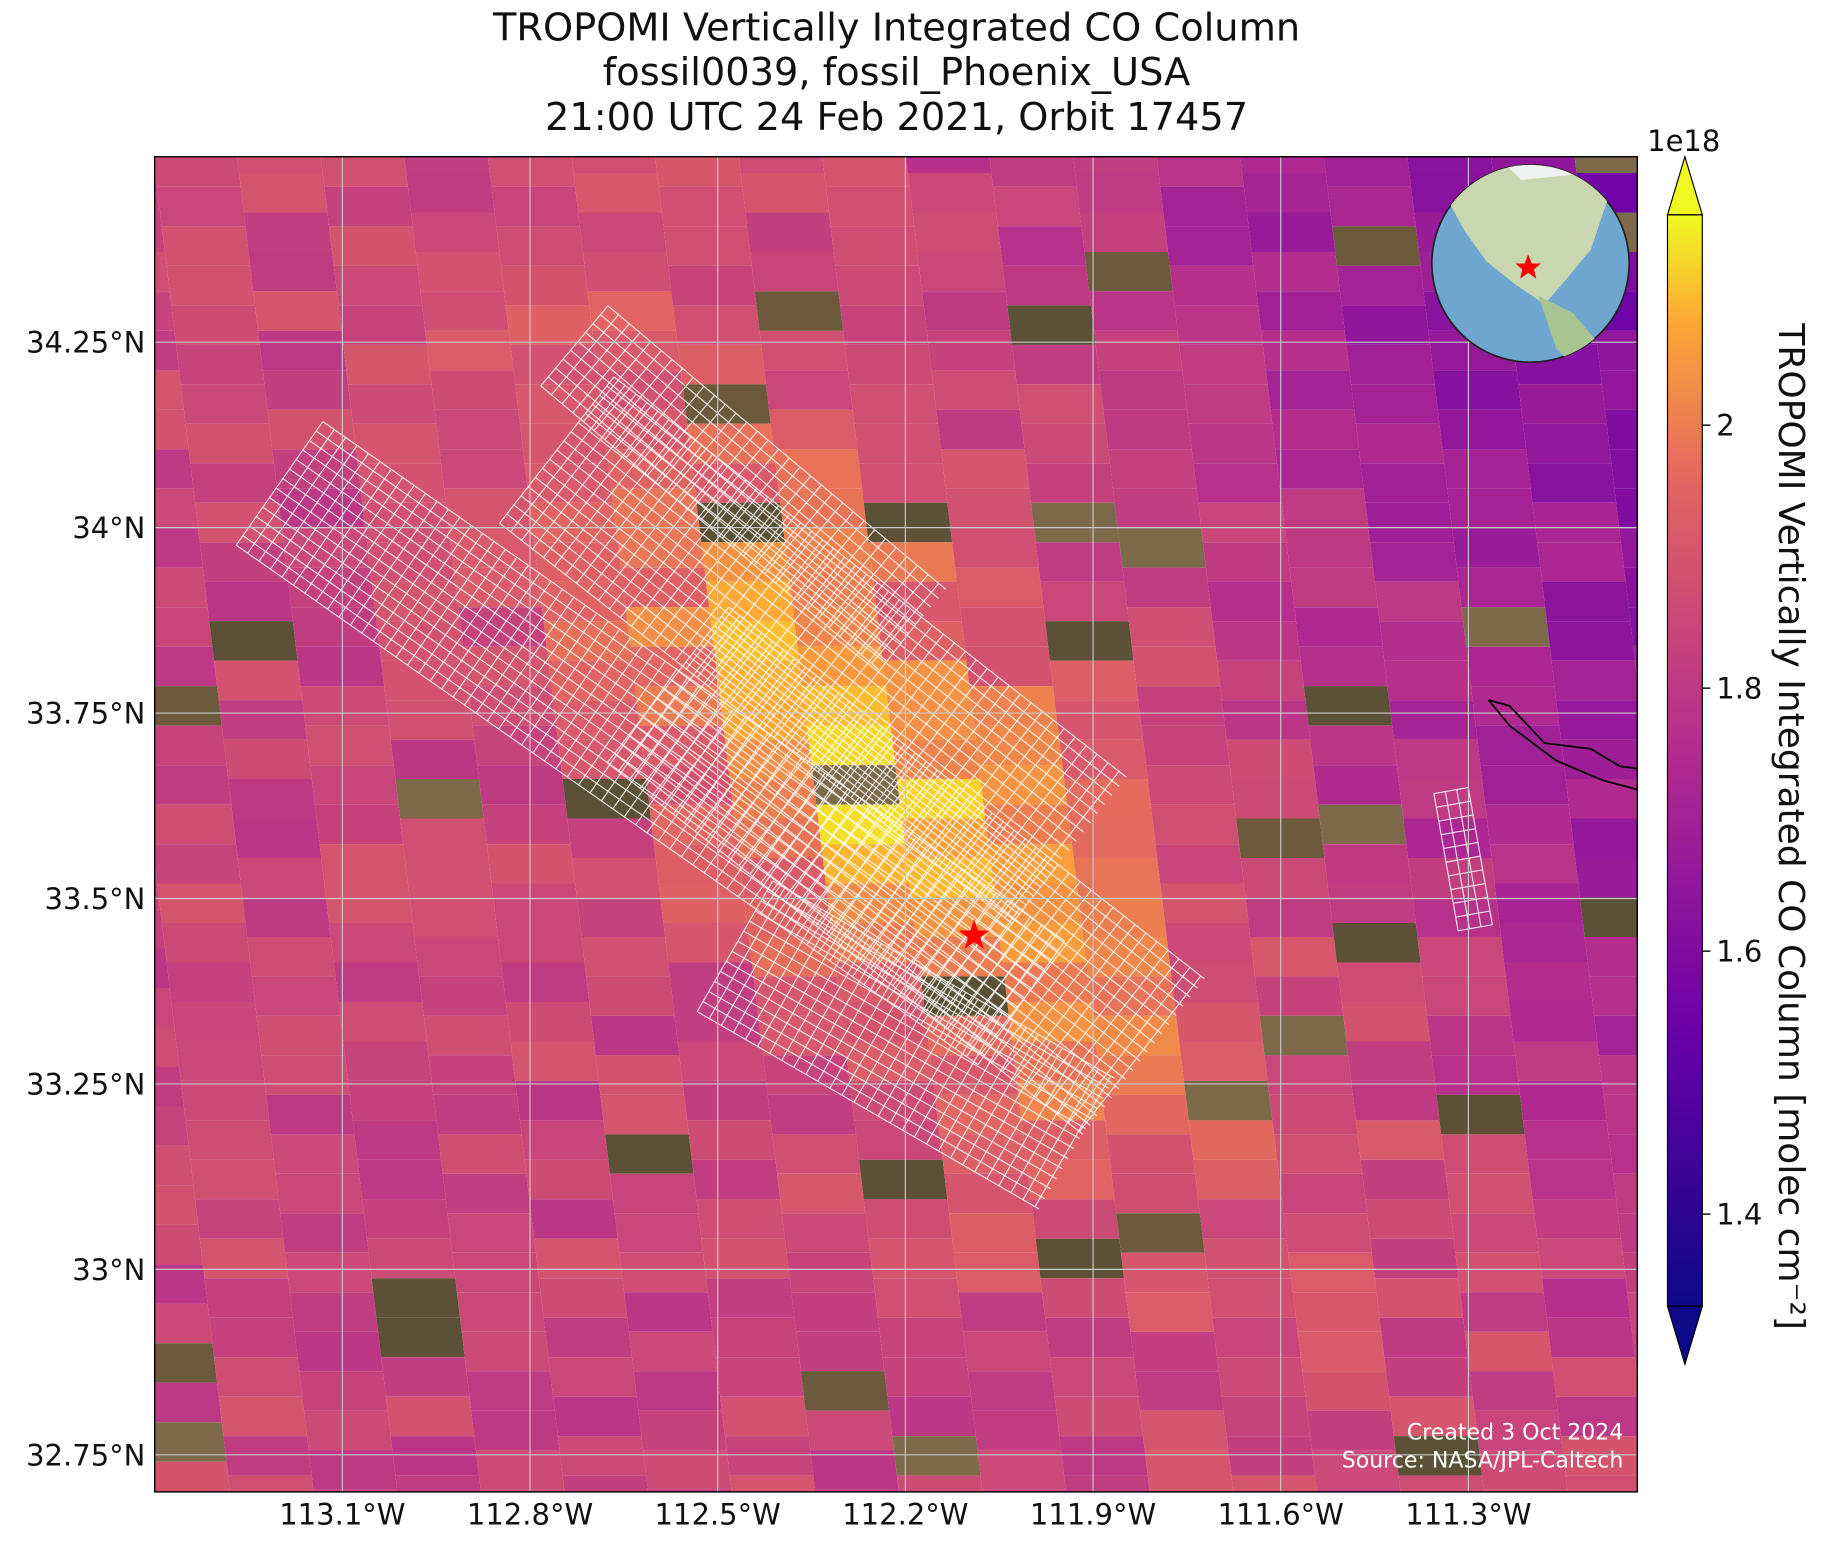  What do you see at coordinates (85, 1084) in the screenshot?
I see `y-tick-label: 33.25°N` at bounding box center [85, 1084].